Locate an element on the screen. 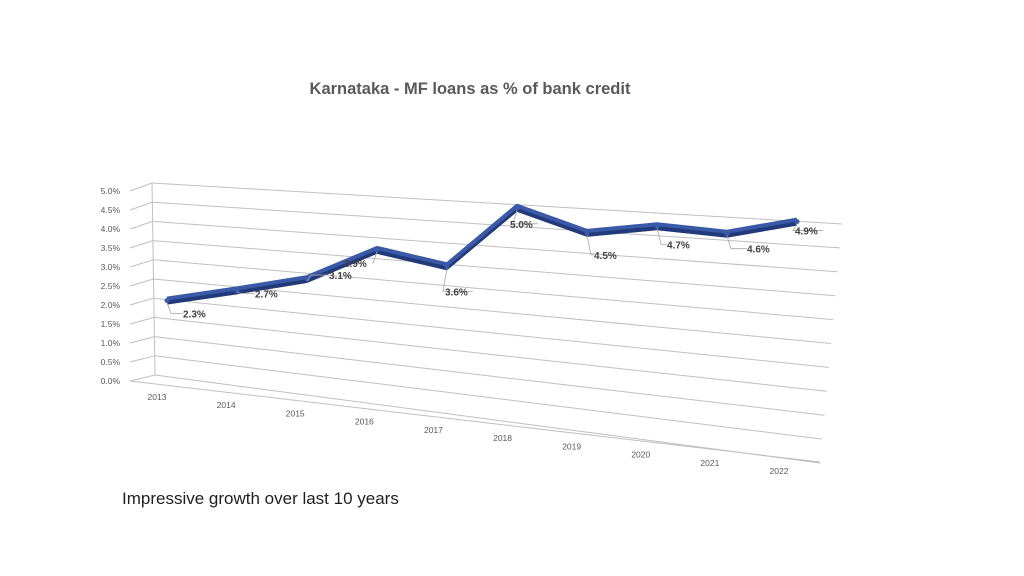 Image resolution: width=1024 pixels, height=576 pixels. series-ribbon-side is located at coordinates (482, 255).